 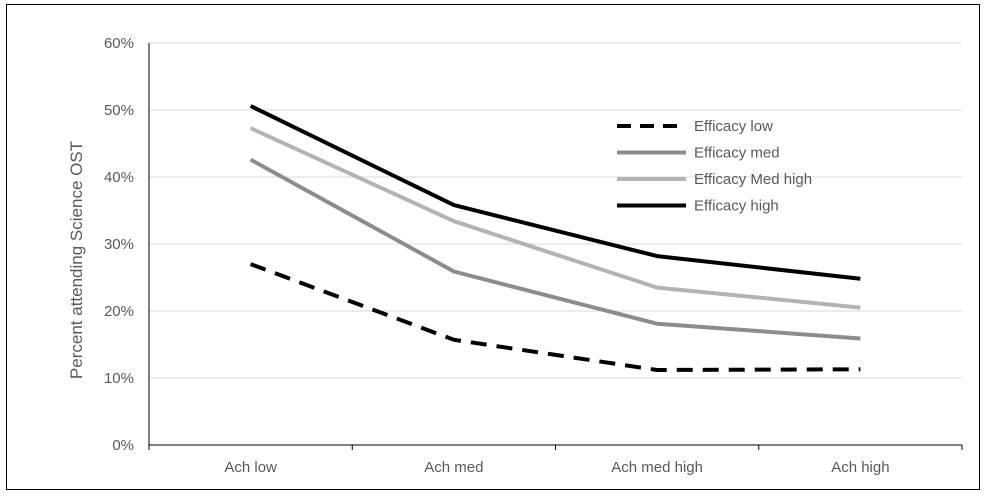 What do you see at coordinates (76, 260) in the screenshot?
I see `y-axis-title: Percent attending Science OST` at bounding box center [76, 260].